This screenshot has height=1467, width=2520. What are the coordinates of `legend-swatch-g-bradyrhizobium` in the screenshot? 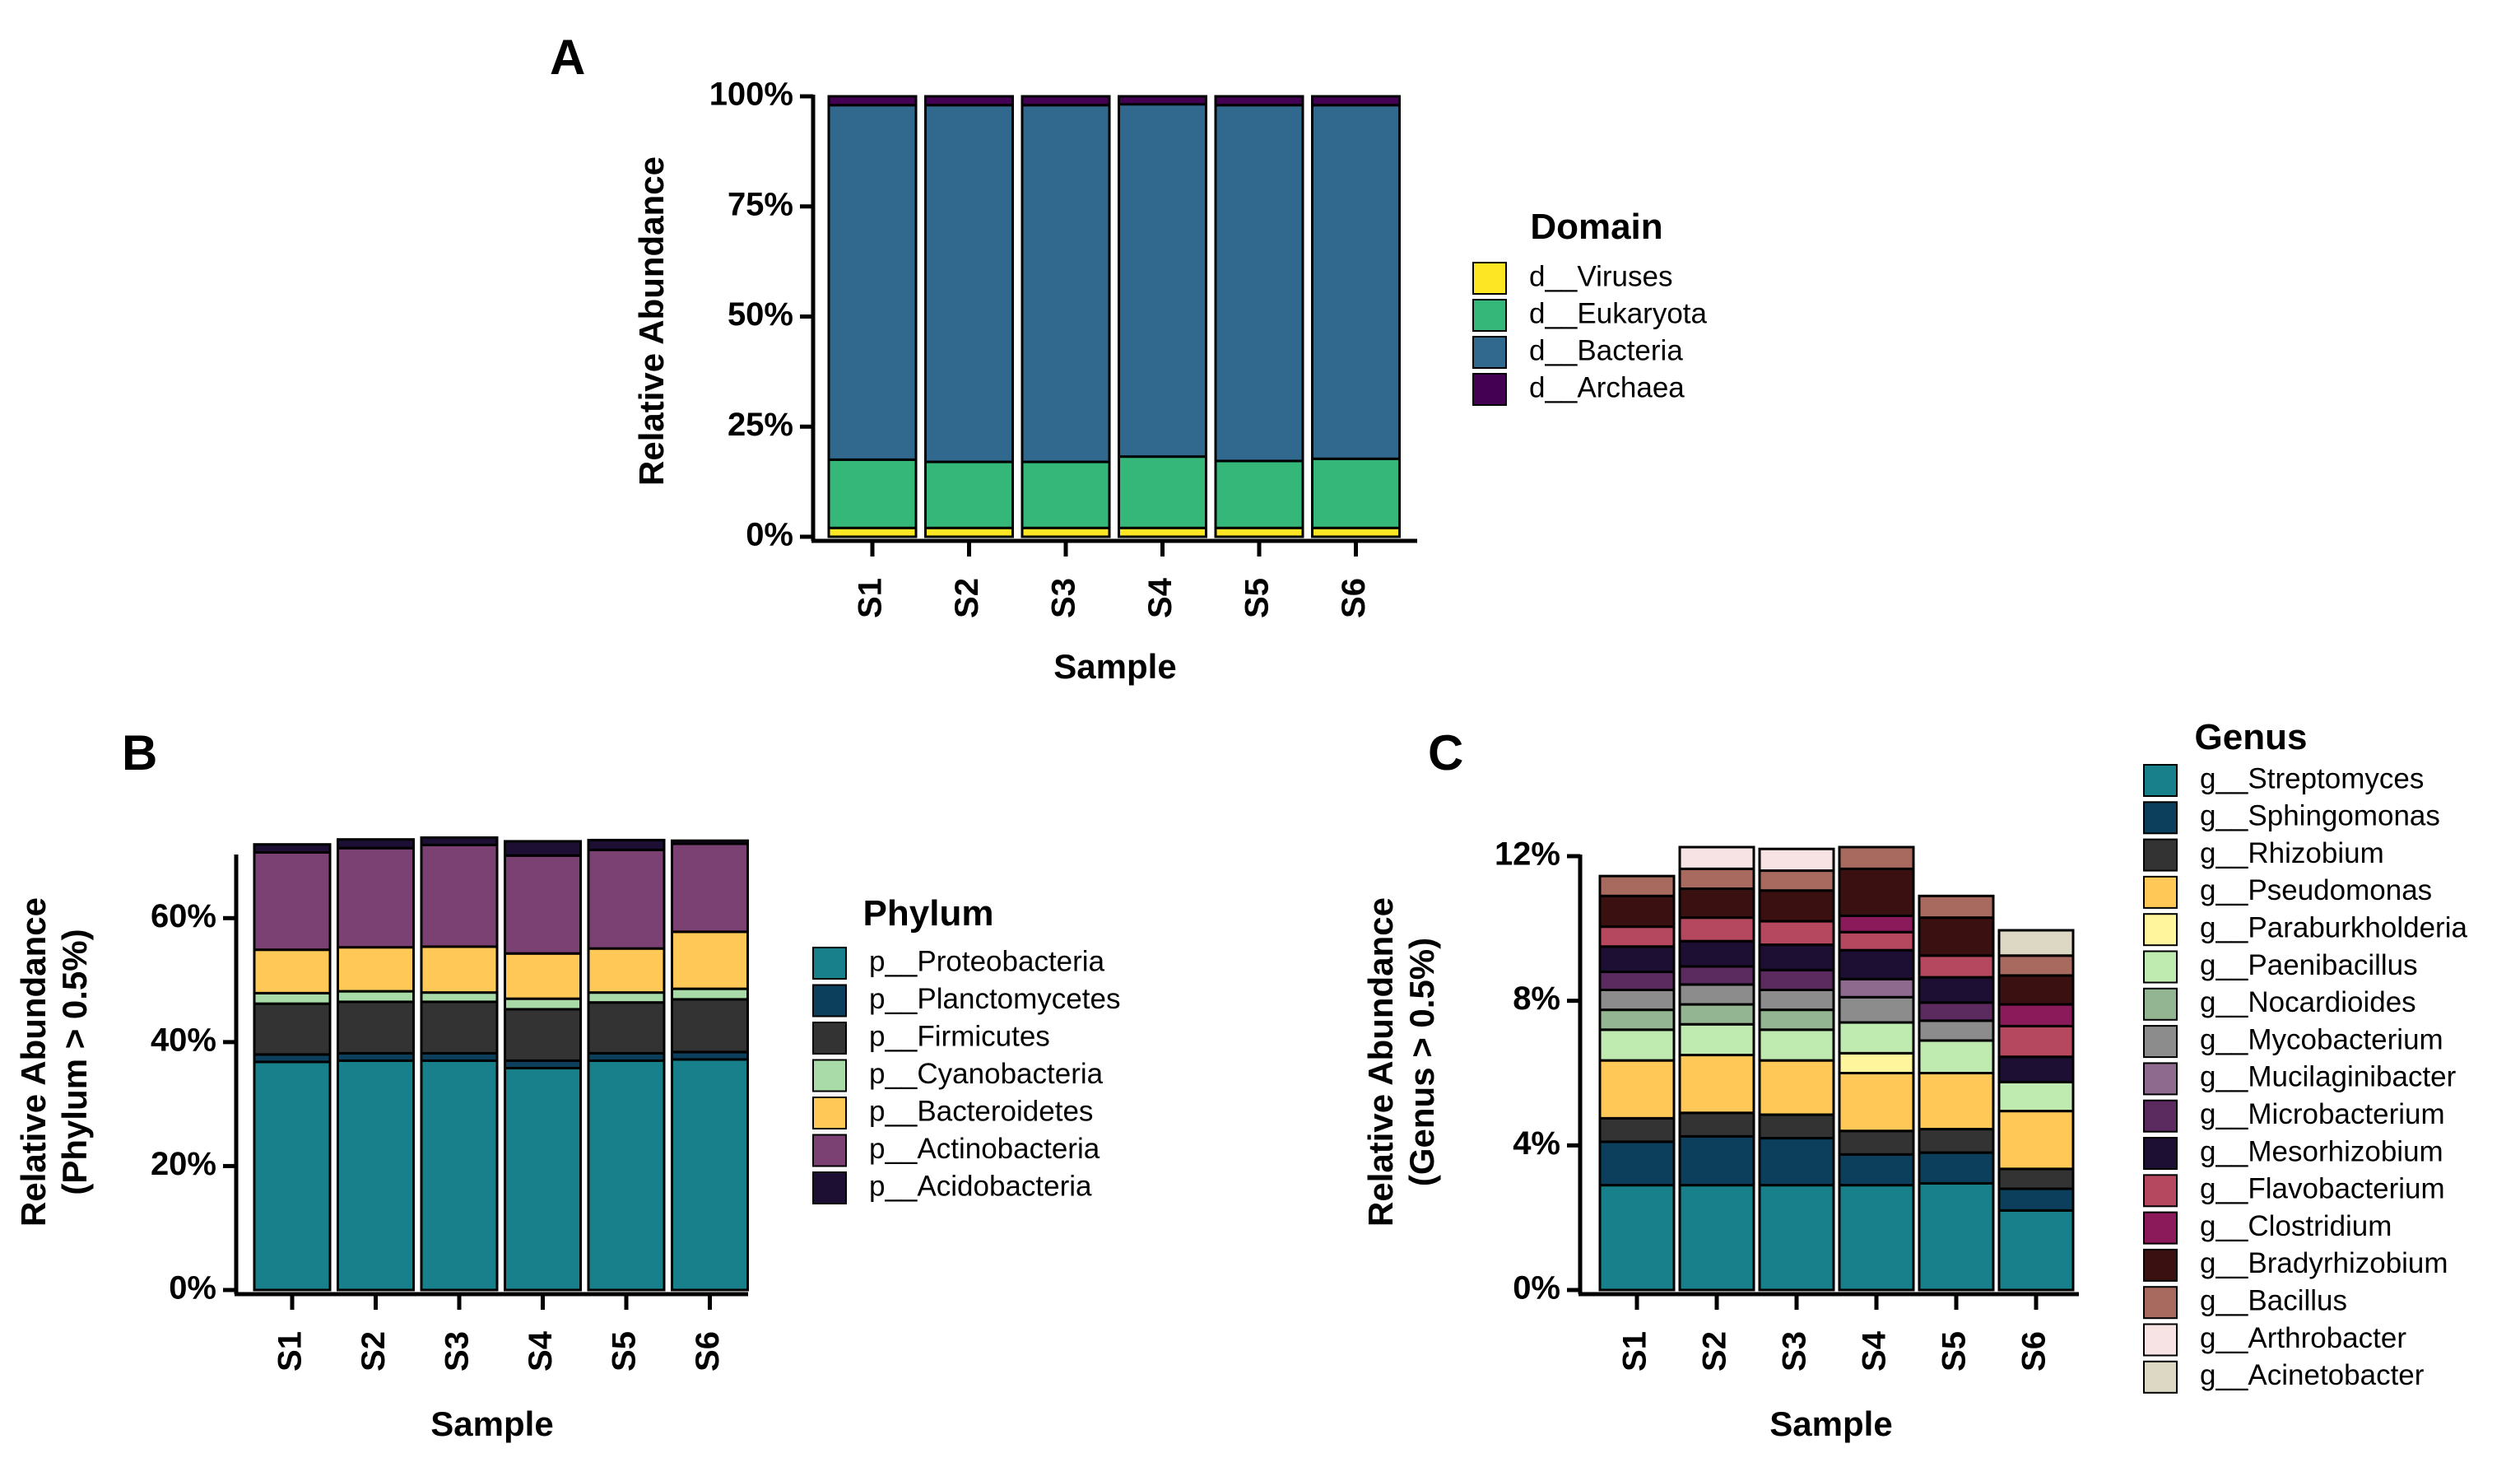 It's located at (2160, 1265).